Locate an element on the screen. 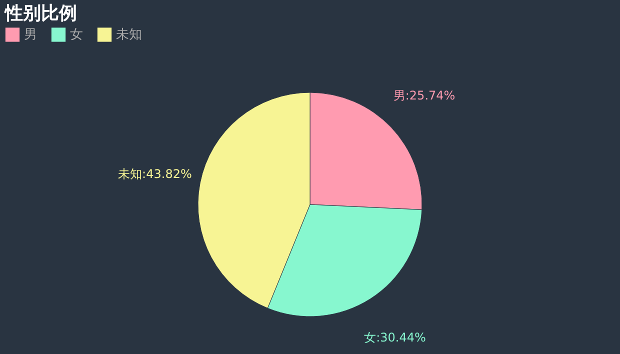 The image size is (620, 354). legend-label: 男 is located at coordinates (30, 35).